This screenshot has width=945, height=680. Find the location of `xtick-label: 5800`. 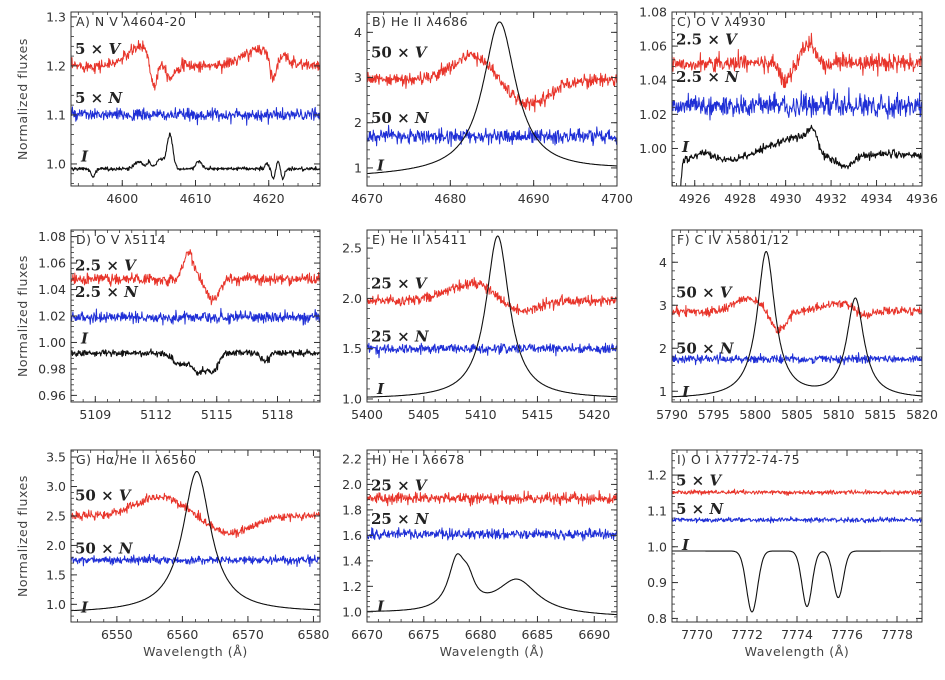

xtick-label: 5800 is located at coordinates (755, 414).